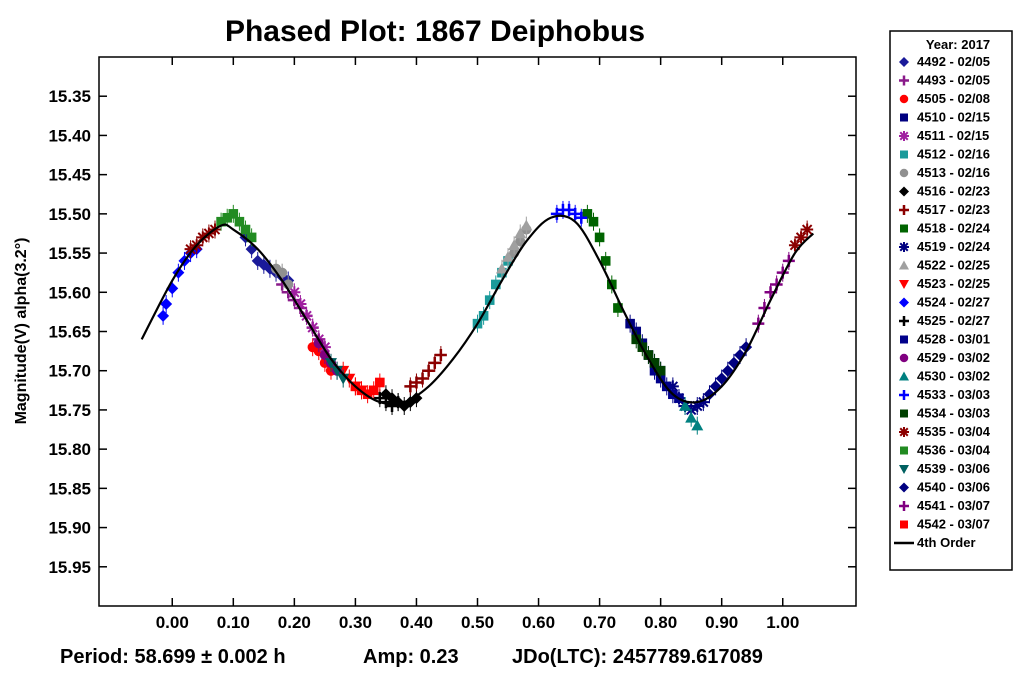 This screenshot has width=1024, height=675. I want to click on legend-item: 4536 - 03/04, so click(945, 450).